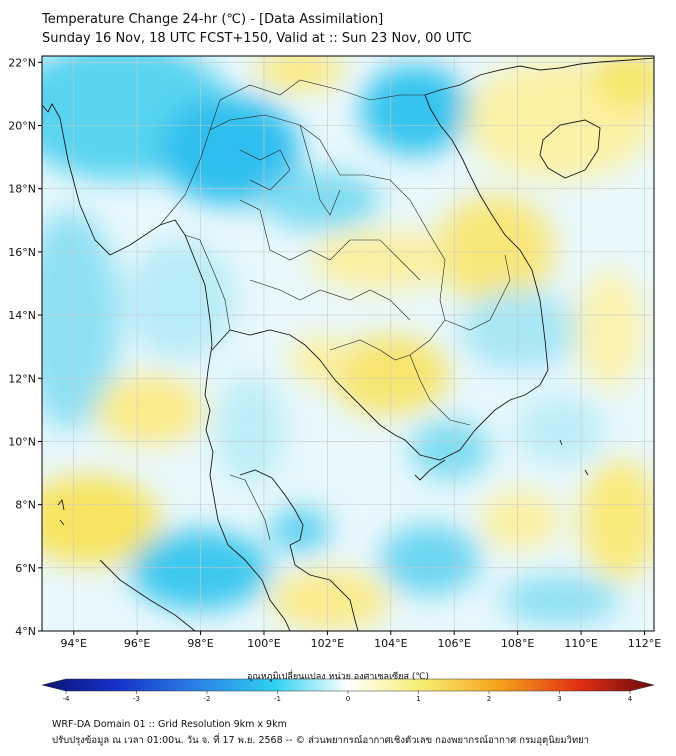  What do you see at coordinates (200, 643) in the screenshot?
I see `lon-tick-label: 98°E` at bounding box center [200, 643].